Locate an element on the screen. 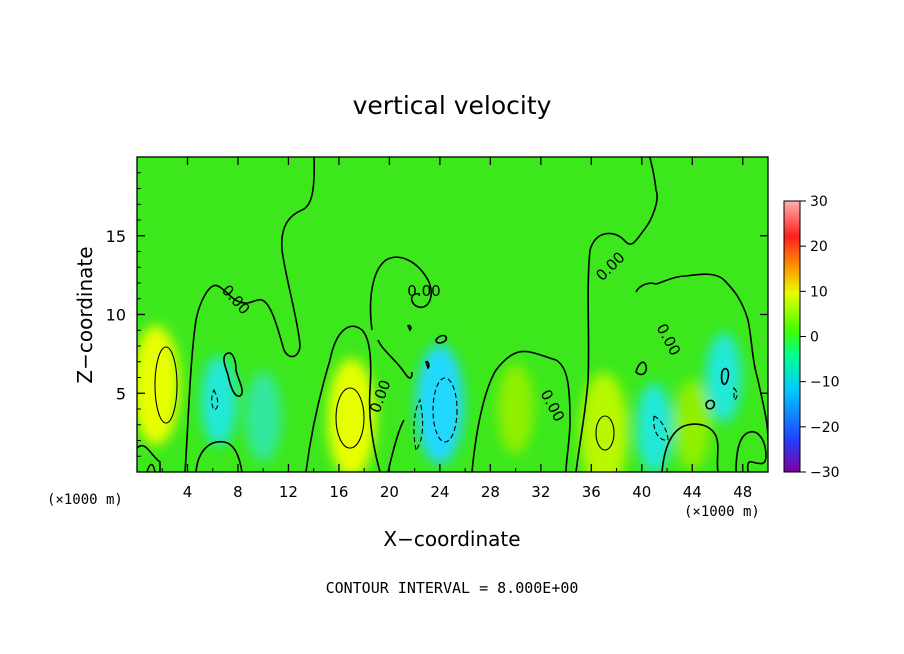 The height and width of the screenshot is (654, 904). x-tick-label: 16 is located at coordinates (338, 492).